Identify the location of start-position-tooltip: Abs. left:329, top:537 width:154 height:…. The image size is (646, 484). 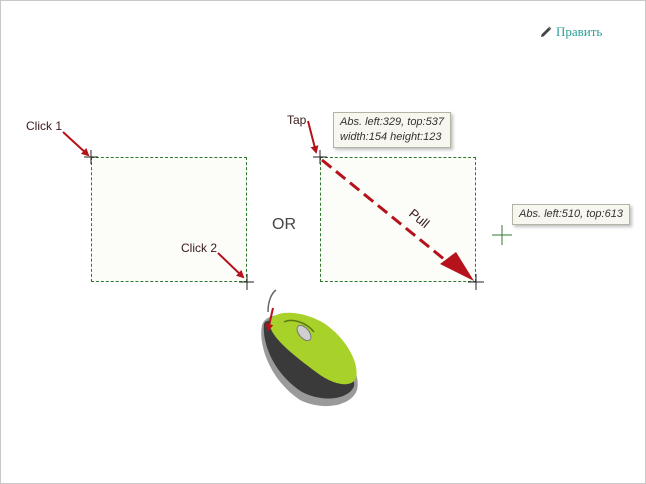
(392, 130).